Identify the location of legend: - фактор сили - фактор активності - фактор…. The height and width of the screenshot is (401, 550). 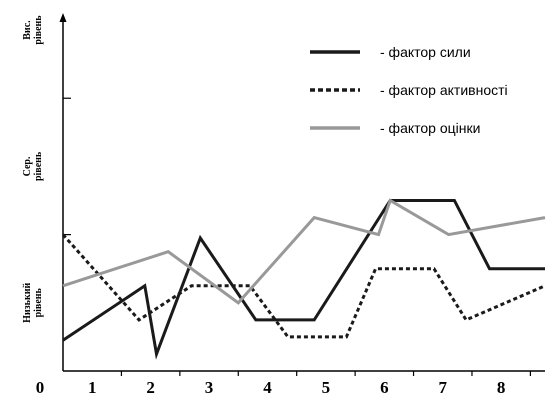
(409, 90).